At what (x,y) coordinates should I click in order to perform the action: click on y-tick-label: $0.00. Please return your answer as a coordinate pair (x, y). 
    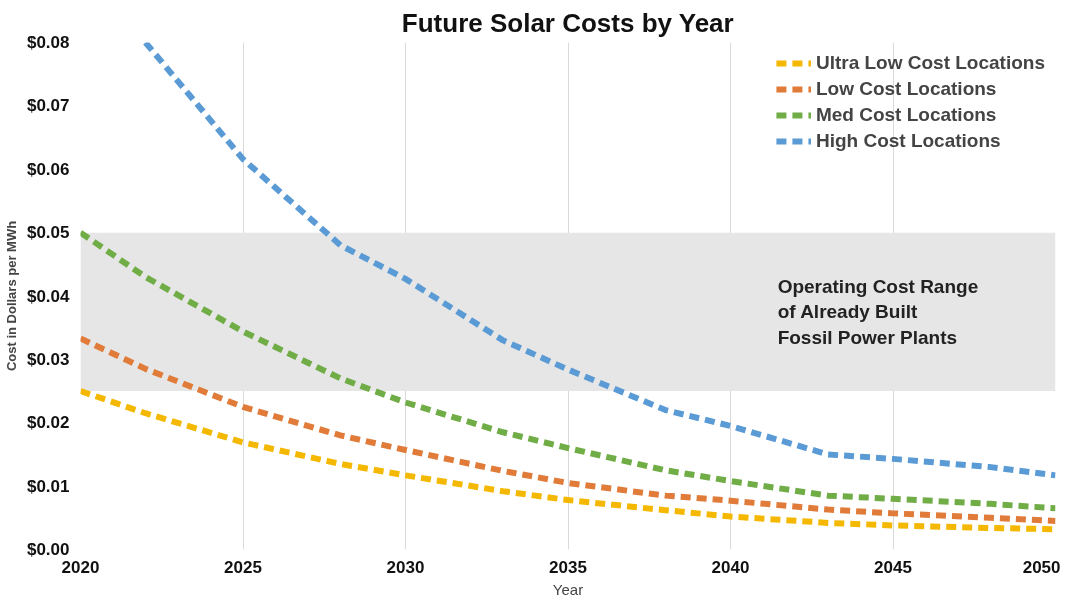
    Looking at the image, I should click on (48, 549).